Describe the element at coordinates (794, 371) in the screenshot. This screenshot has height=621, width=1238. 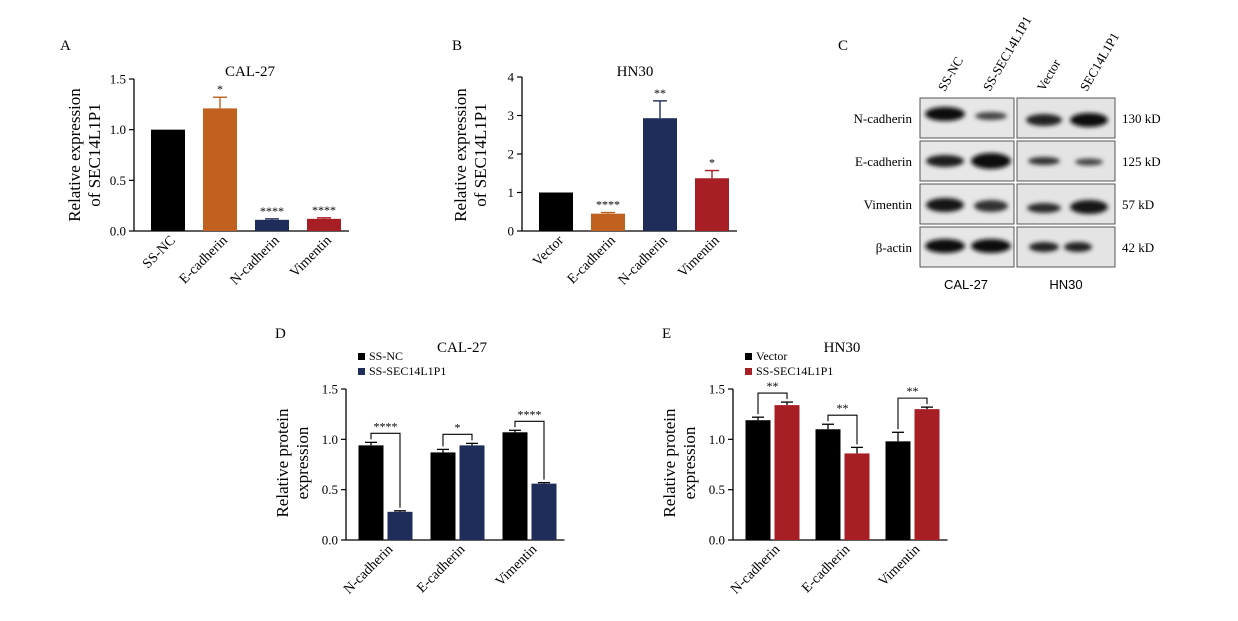
I see `legend-label-e-1: SS-SEC14L1P1` at that location.